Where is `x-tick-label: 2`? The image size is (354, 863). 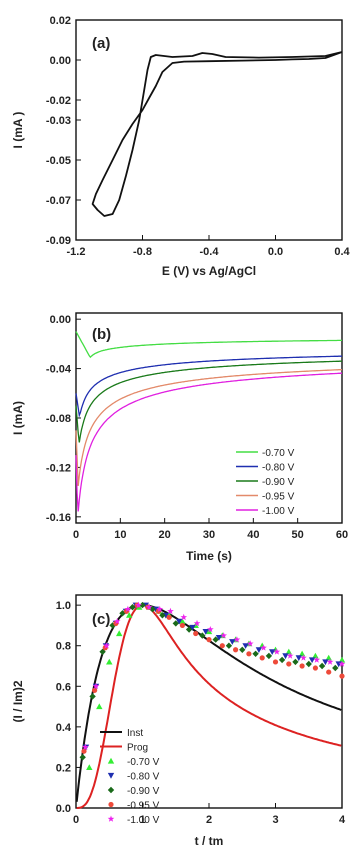 x-tick-label: 2 is located at coordinates (209, 820).